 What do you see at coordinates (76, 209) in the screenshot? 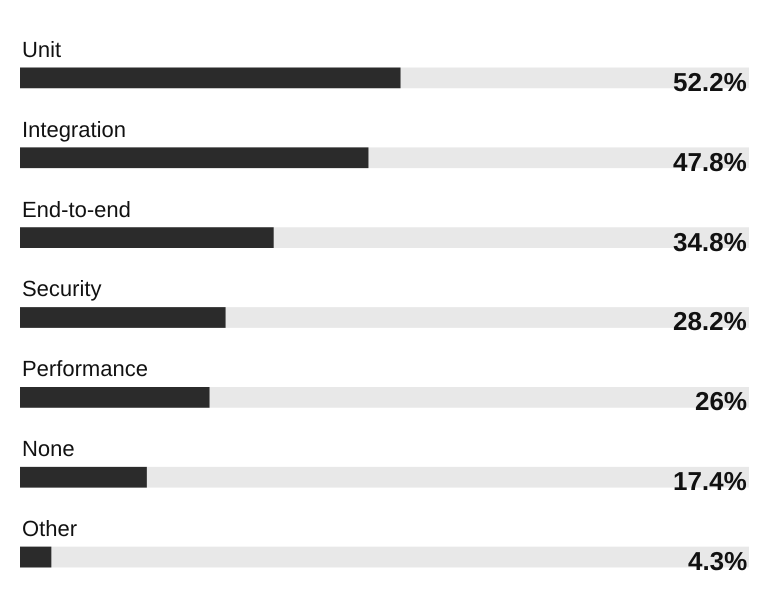
I see `y-tick-label: End-to-end` at bounding box center [76, 209].